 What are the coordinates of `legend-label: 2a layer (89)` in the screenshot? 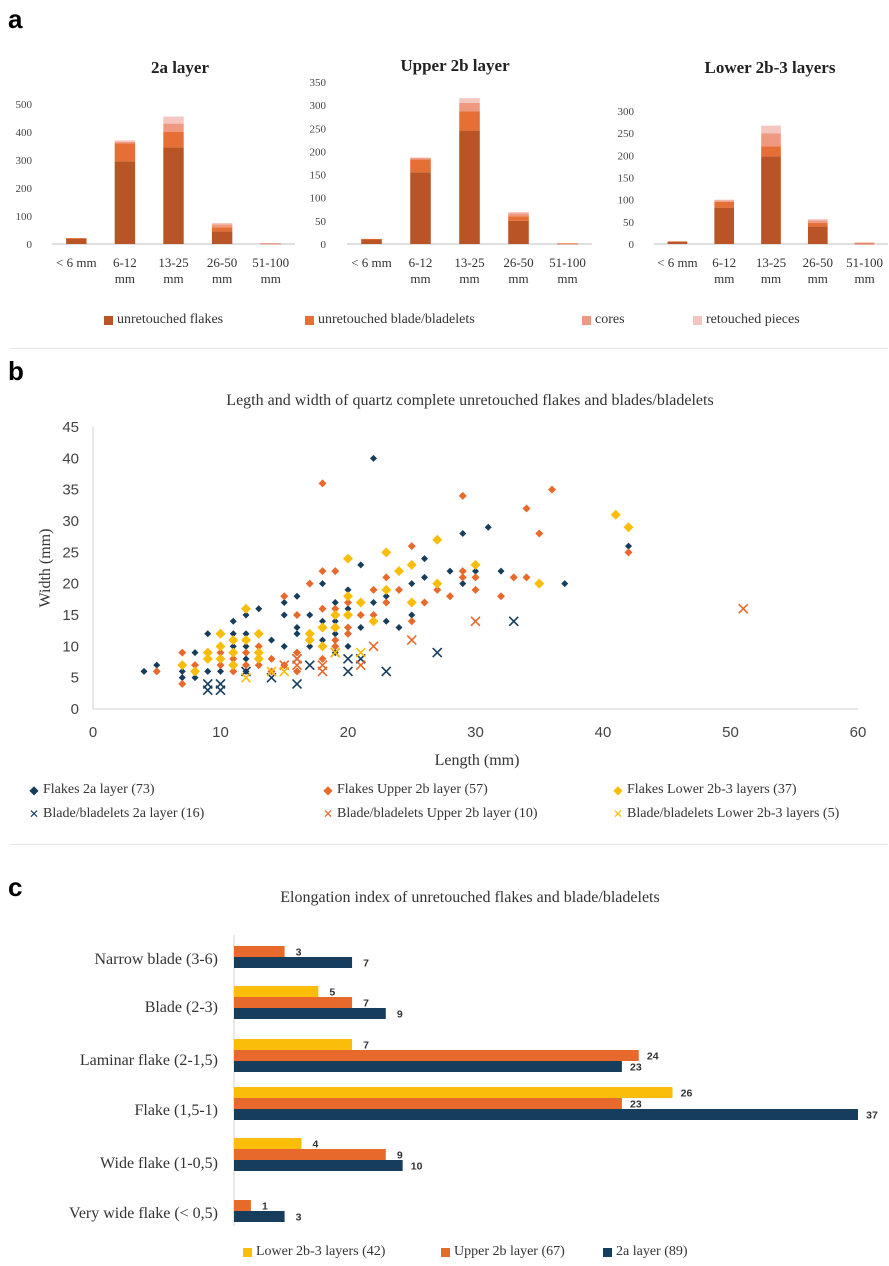 It's located at (652, 1251).